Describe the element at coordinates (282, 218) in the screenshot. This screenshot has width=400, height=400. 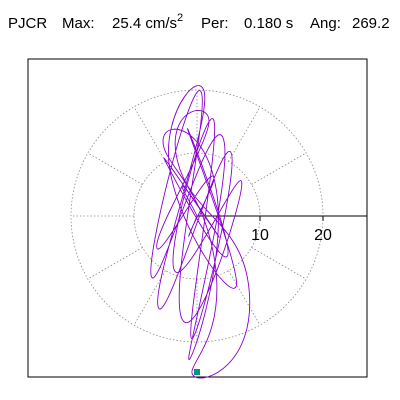
I see `radial-axis` at that location.